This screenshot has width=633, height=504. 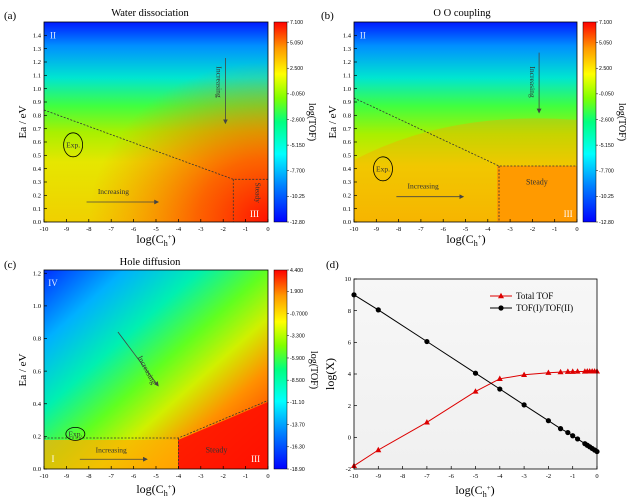 What do you see at coordinates (37, 102) in the screenshot?
I see `y-tick-label: 0.9` at bounding box center [37, 102].